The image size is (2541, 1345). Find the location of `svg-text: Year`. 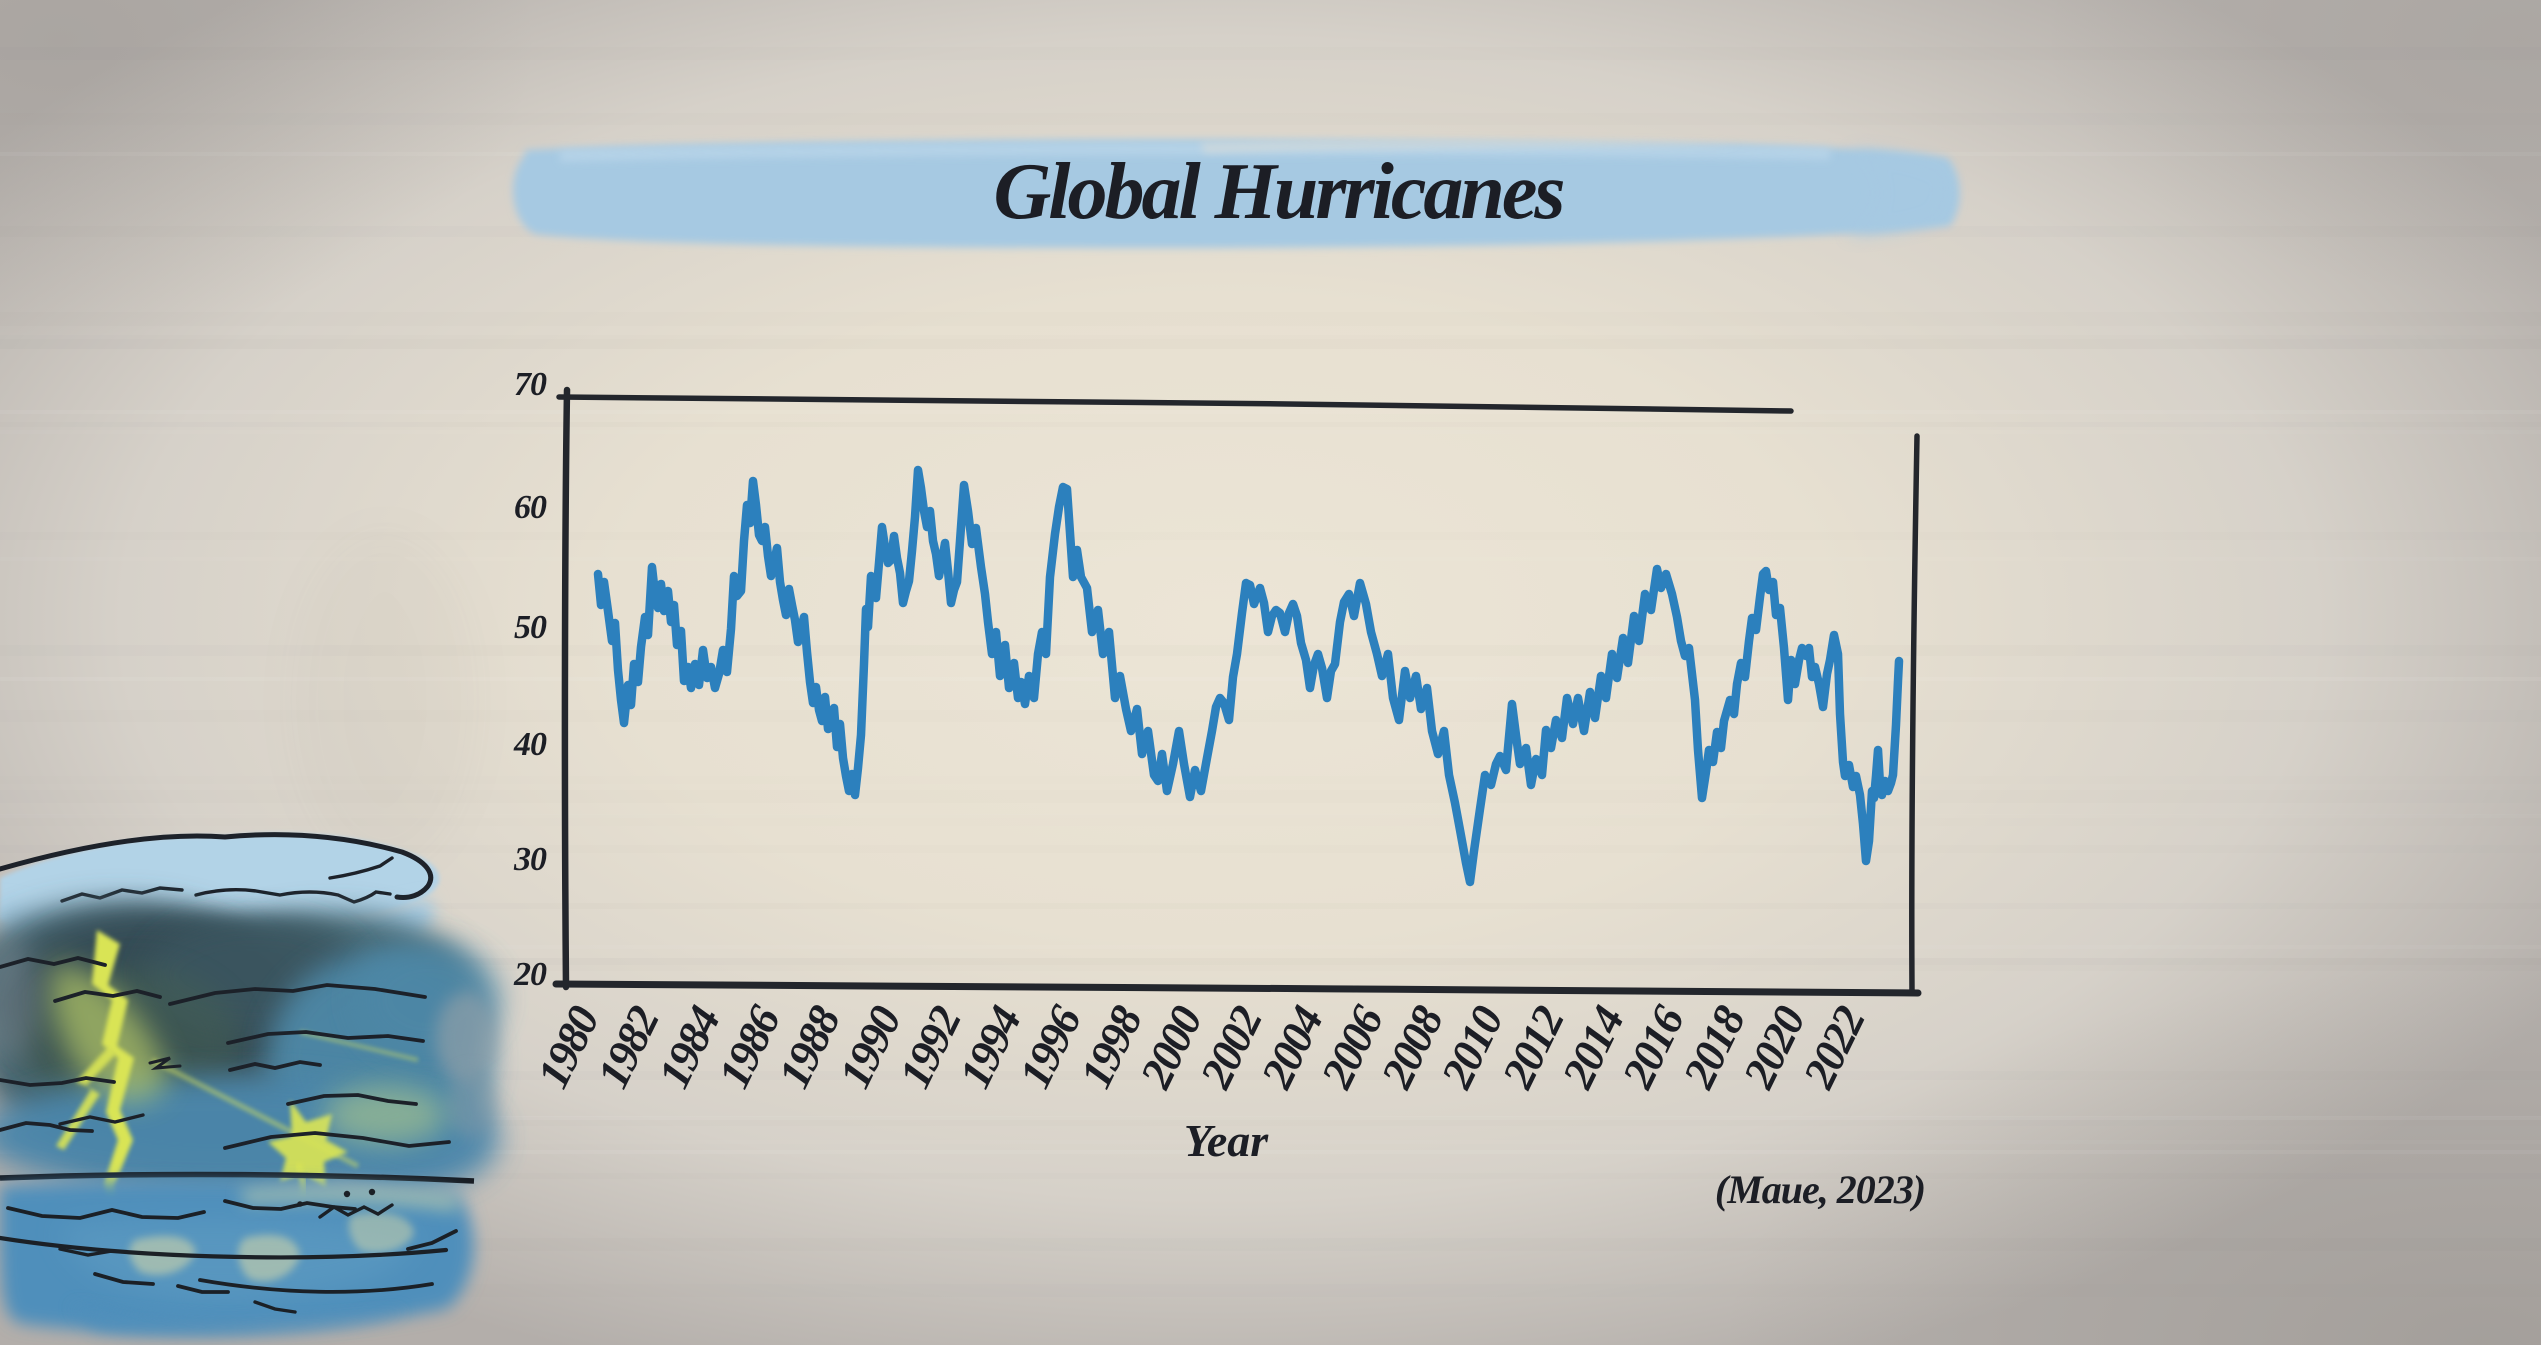

svg-text: Year is located at coordinates (1226, 1140).